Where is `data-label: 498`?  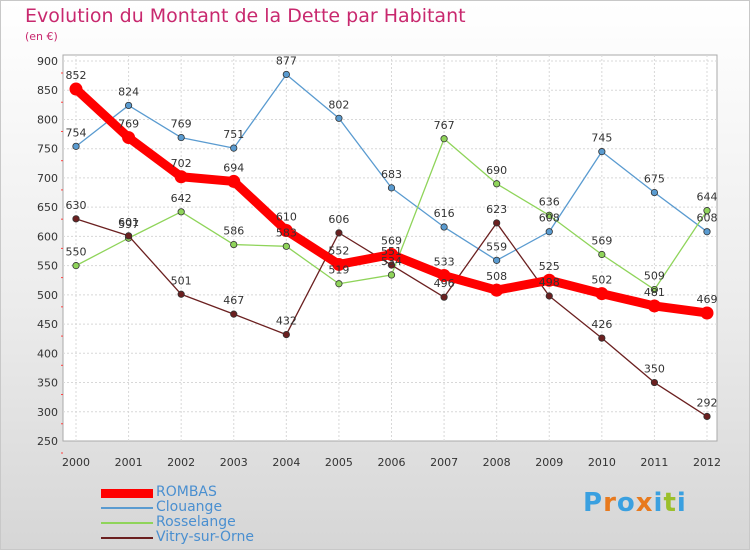 data-label: 498 is located at coordinates (549, 282).